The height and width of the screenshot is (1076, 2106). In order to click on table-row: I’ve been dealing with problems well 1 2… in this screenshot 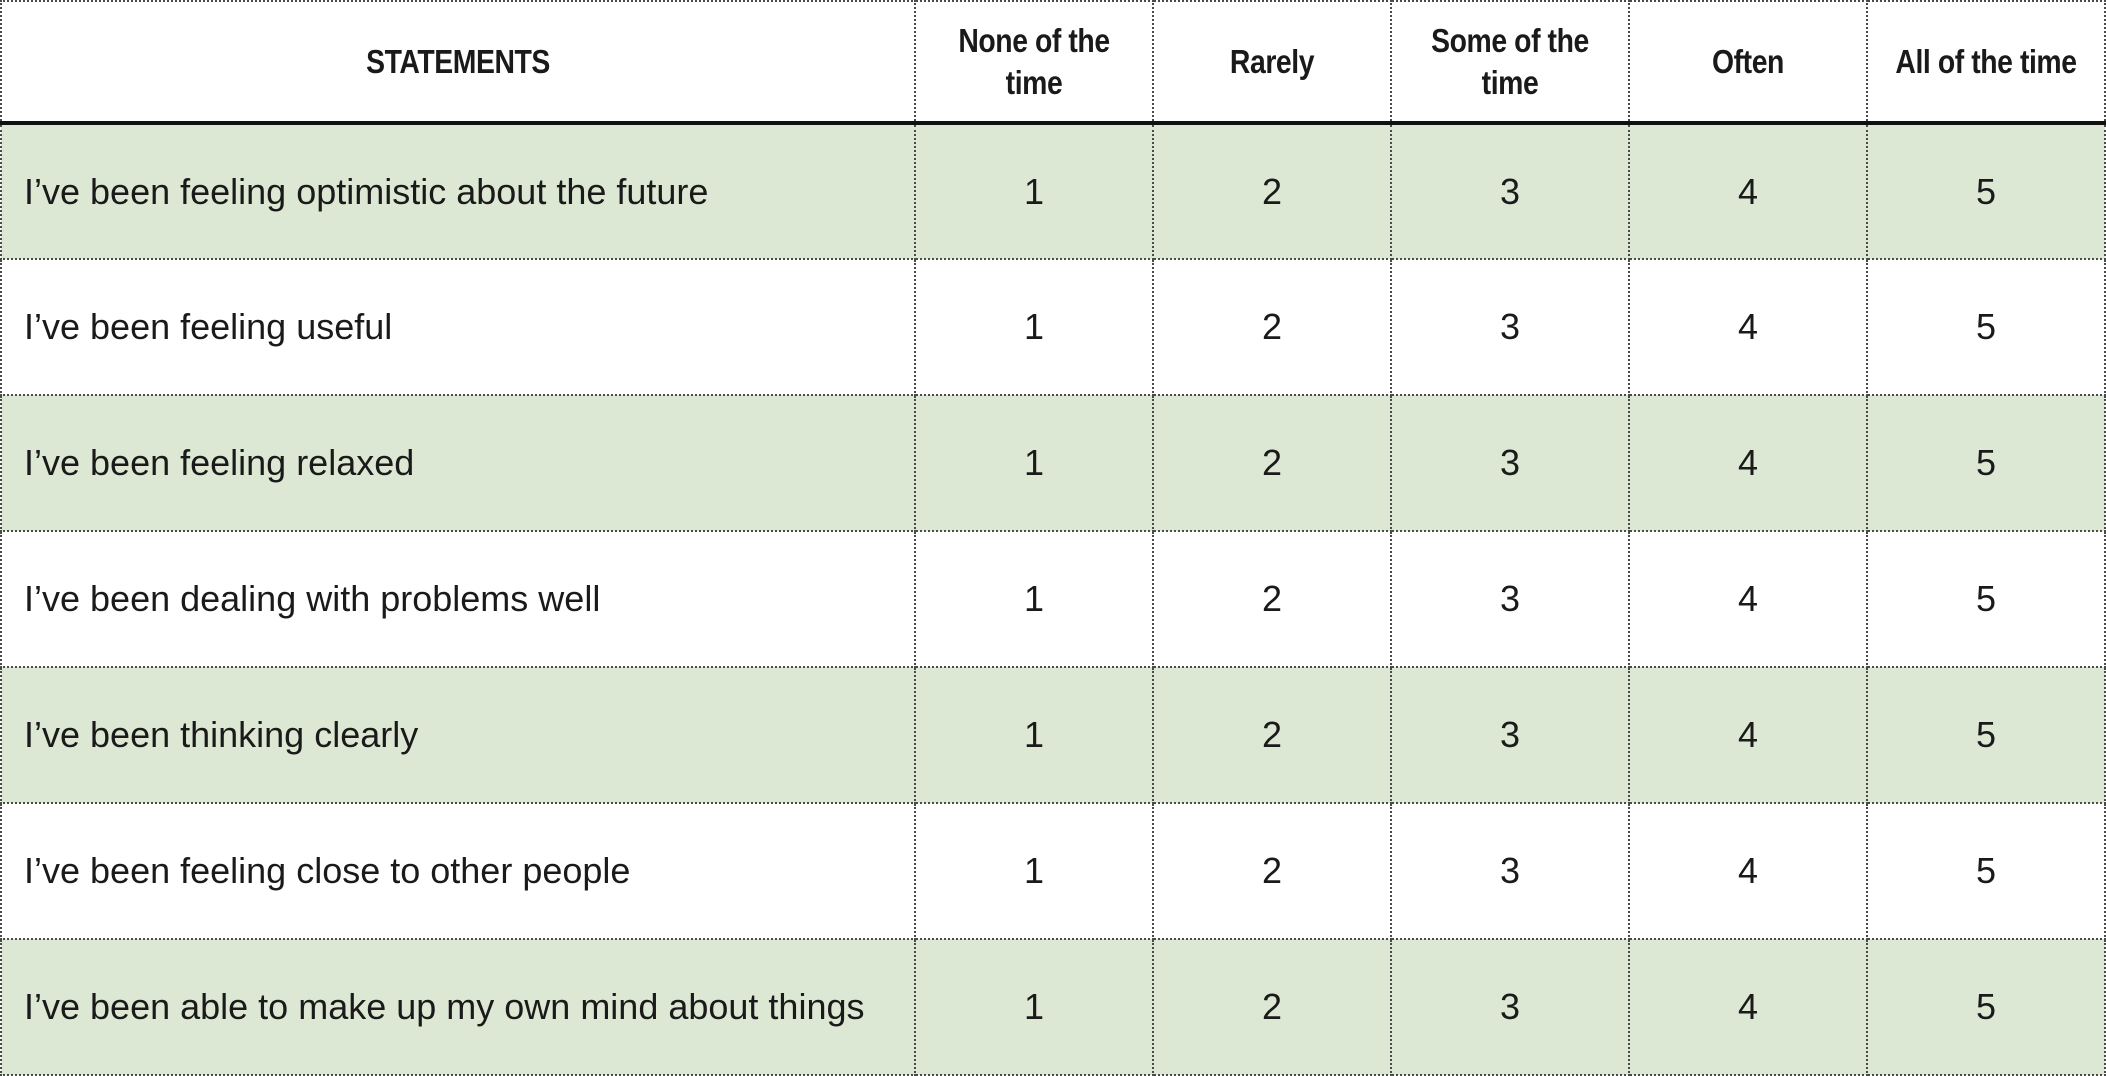, I will do `click(1053, 599)`.